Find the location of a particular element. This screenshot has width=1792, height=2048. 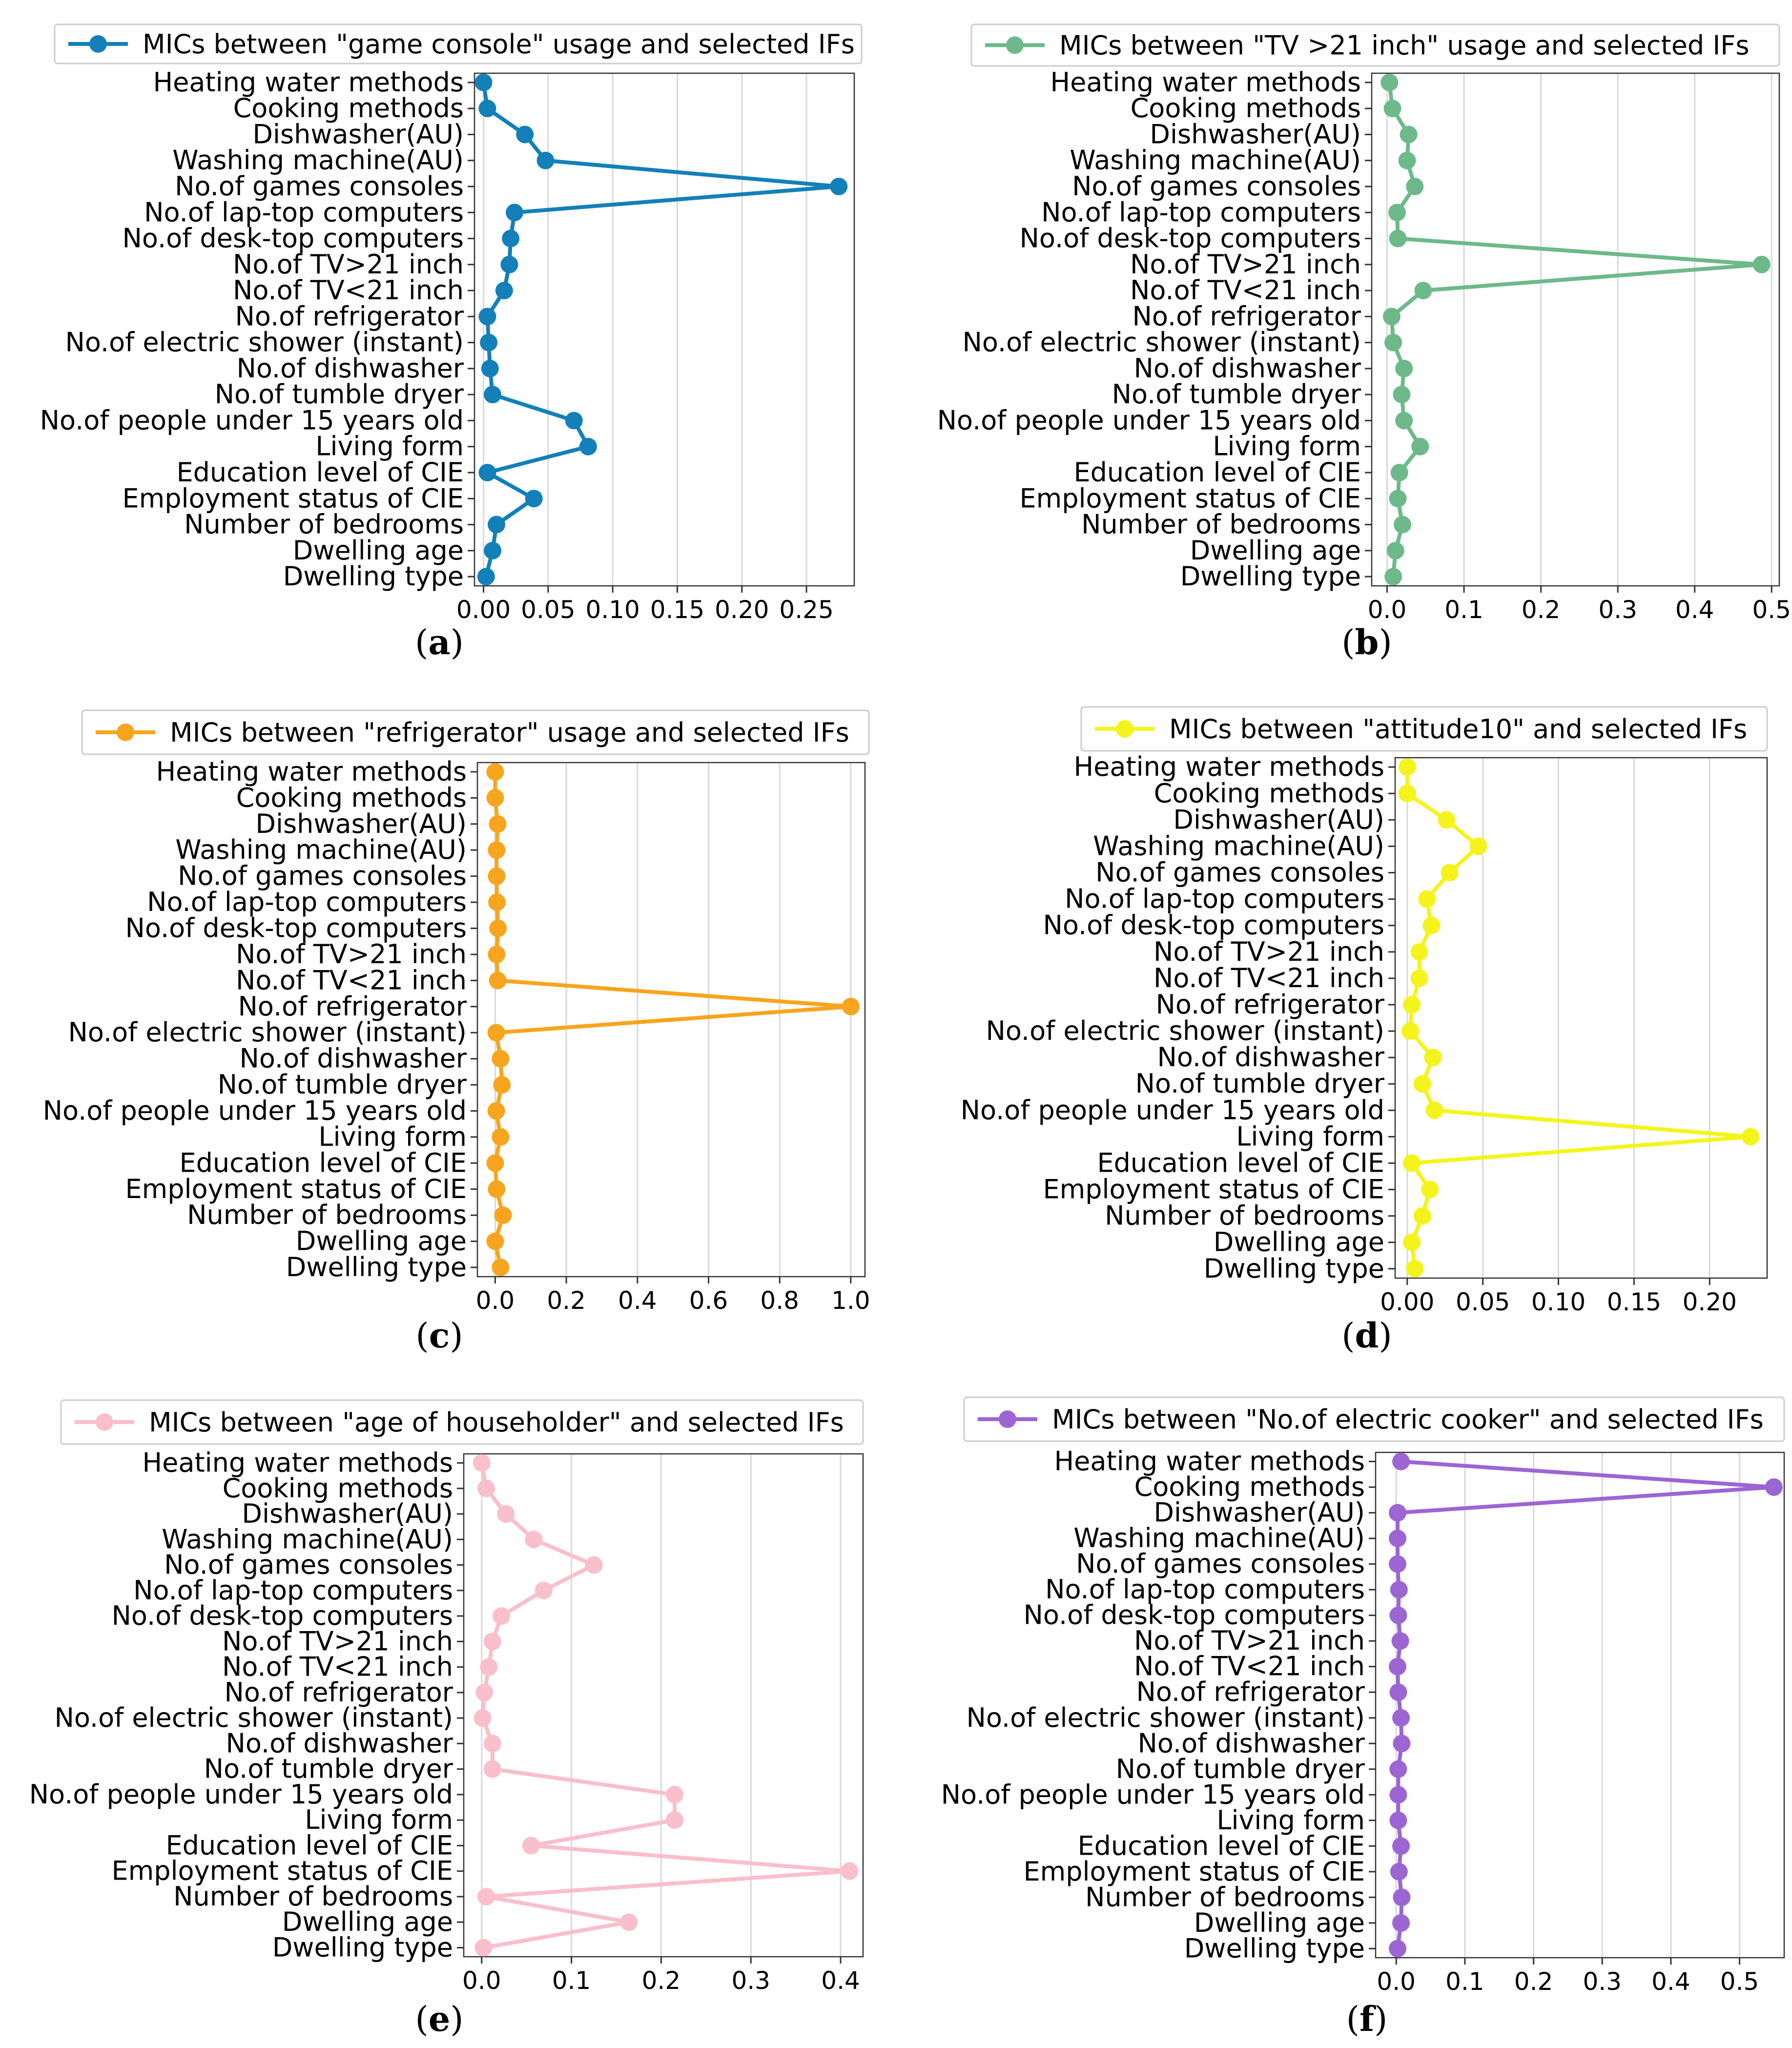

x-tick-label: 0.00 is located at coordinates (483, 610).